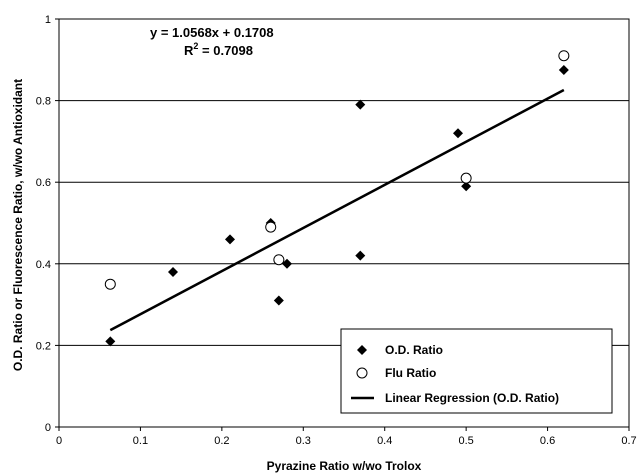 This screenshot has height=474, width=638. I want to click on x-tick-label: 0.1, so click(140, 441).